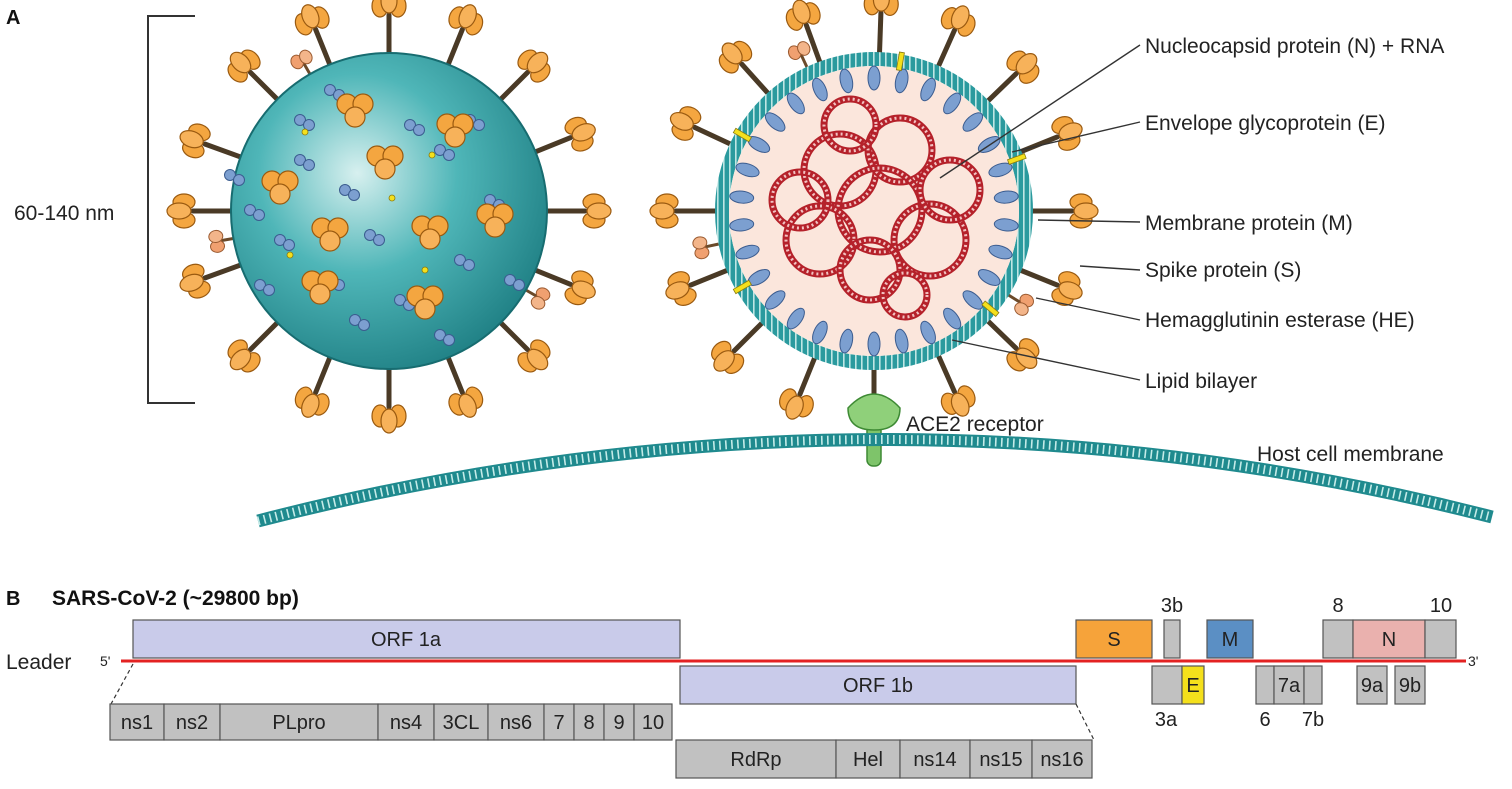  Describe the element at coordinates (461, 723) in the screenshot. I see `nsp-3CL-label: 3CL` at that location.